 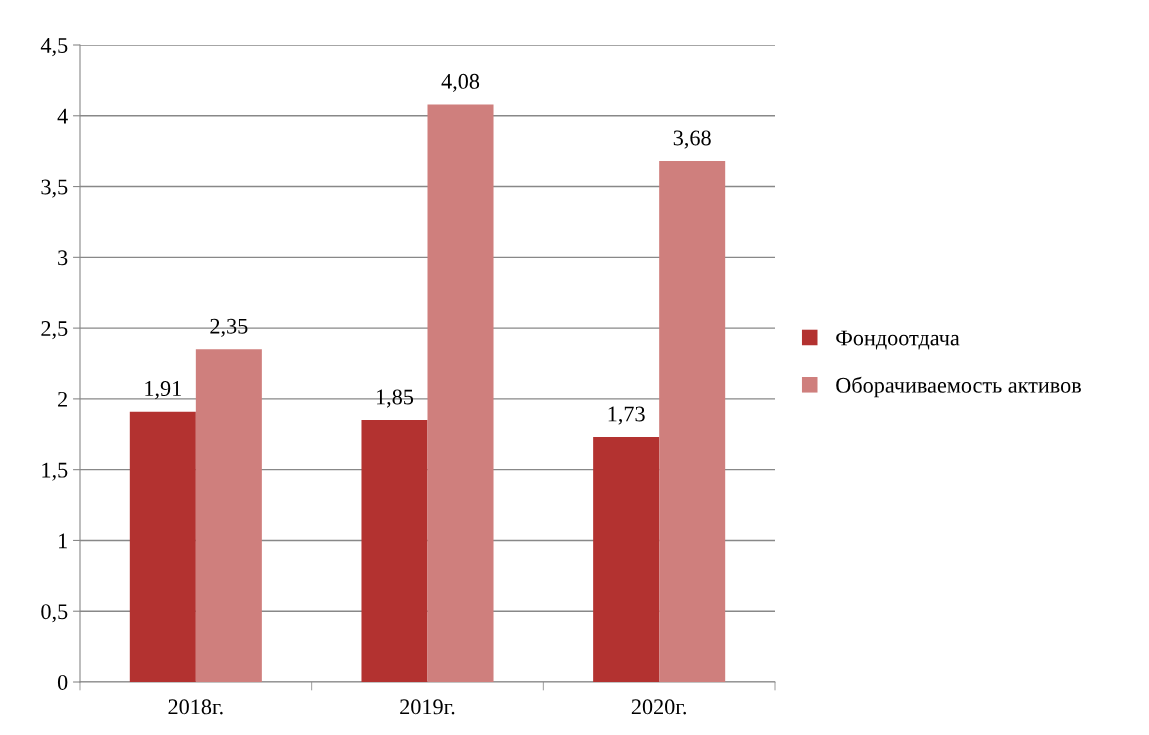 What do you see at coordinates (63, 541) in the screenshot?
I see `y-tick-label: 1` at bounding box center [63, 541].